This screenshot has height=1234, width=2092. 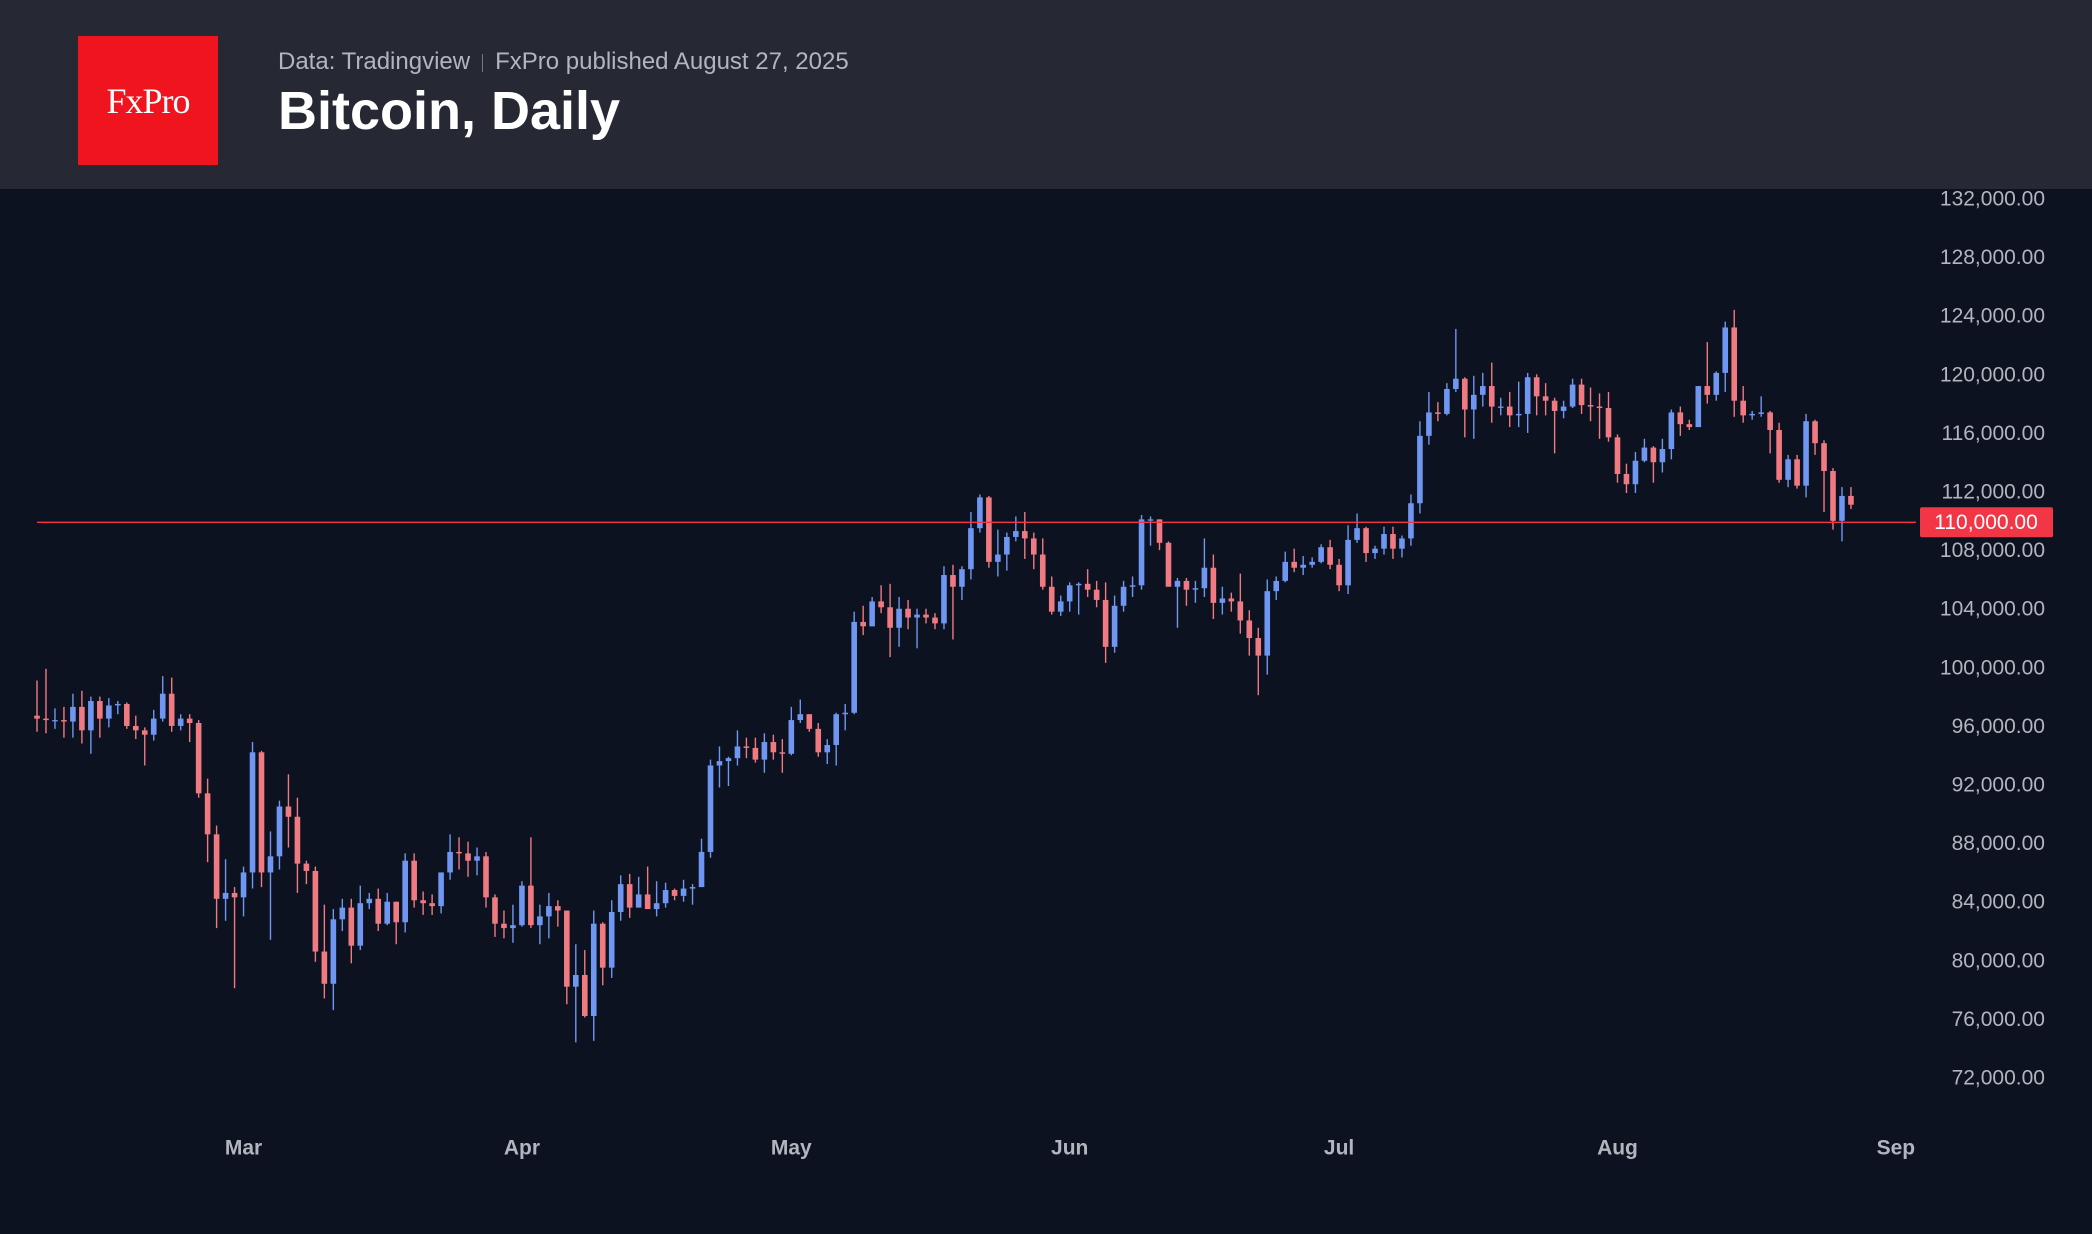 I want to click on published: FxPro published August 27, 2025, so click(x=672, y=61).